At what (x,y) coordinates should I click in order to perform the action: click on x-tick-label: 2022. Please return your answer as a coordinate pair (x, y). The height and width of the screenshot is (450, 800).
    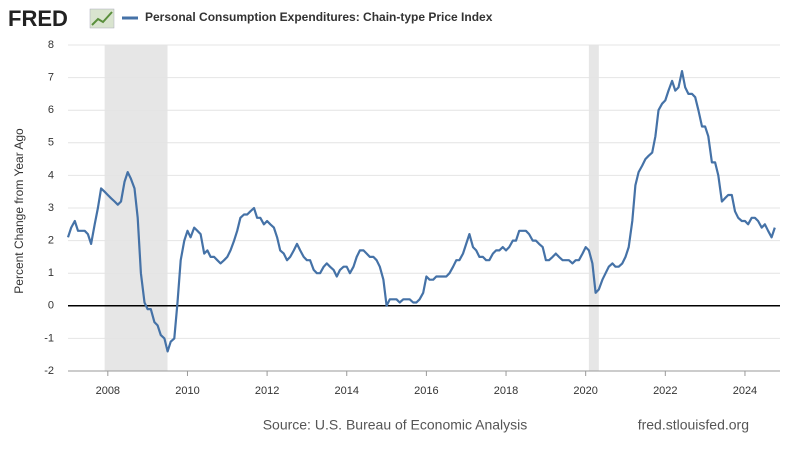
    Looking at the image, I should click on (665, 391).